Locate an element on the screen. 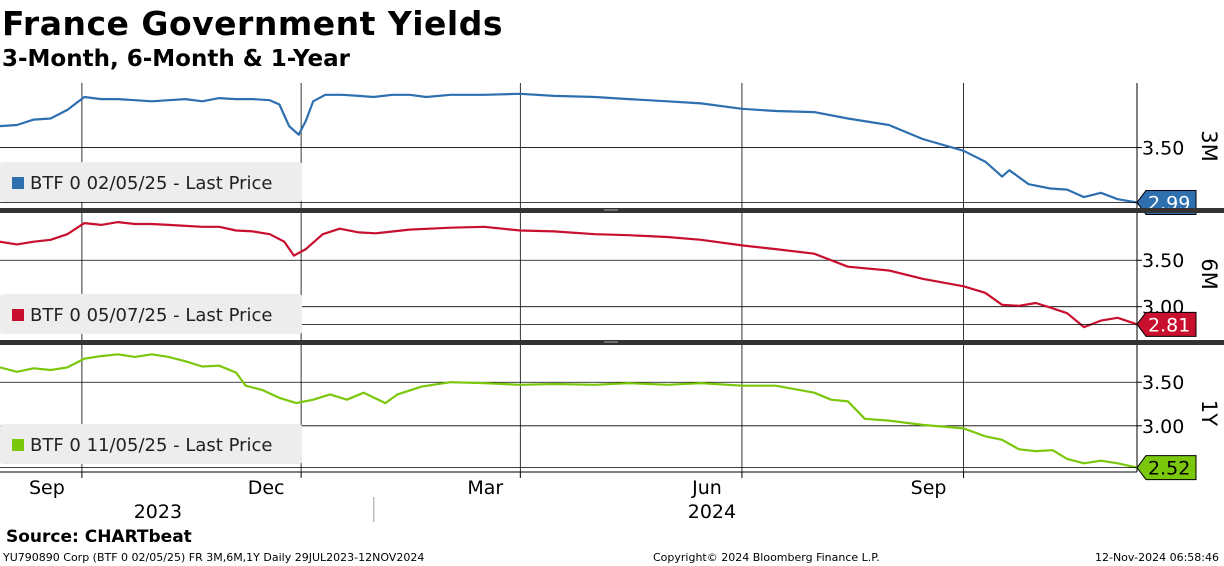  panel-tag-3m: 3M is located at coordinates (1209, 145).